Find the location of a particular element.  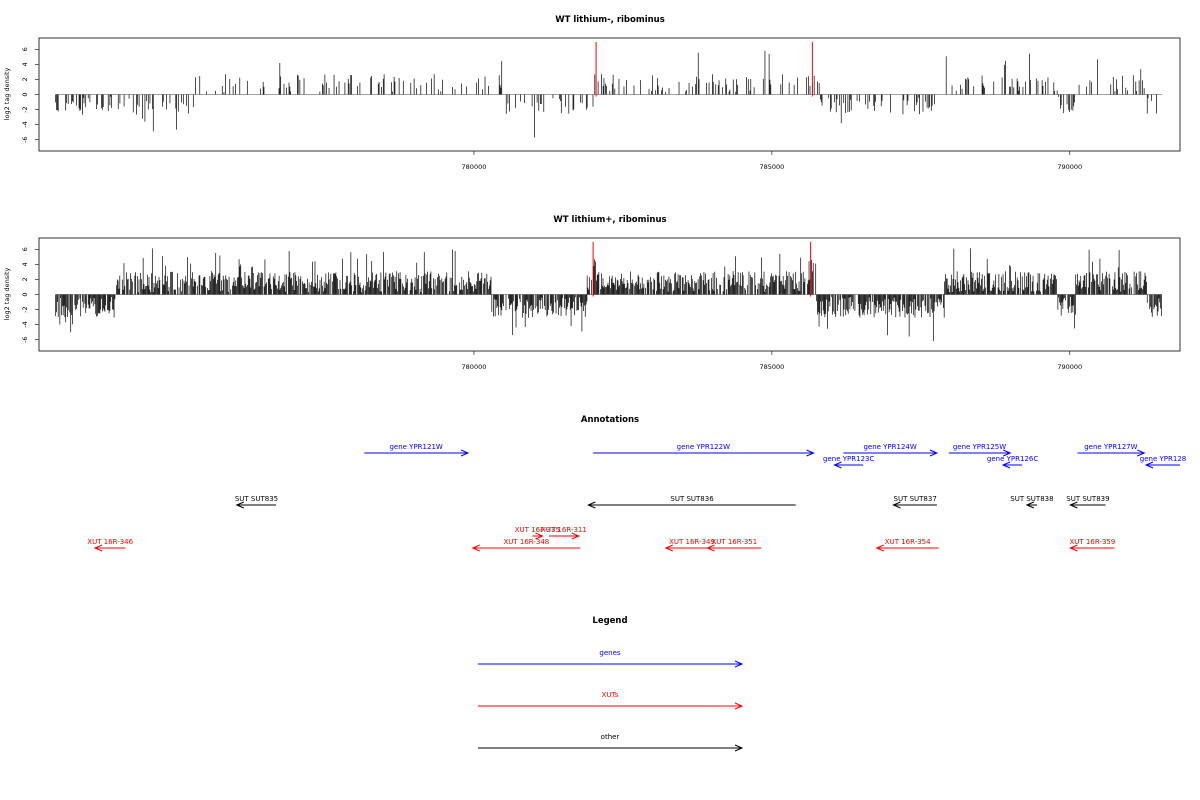

legend-entry: genes is located at coordinates (611, 658).